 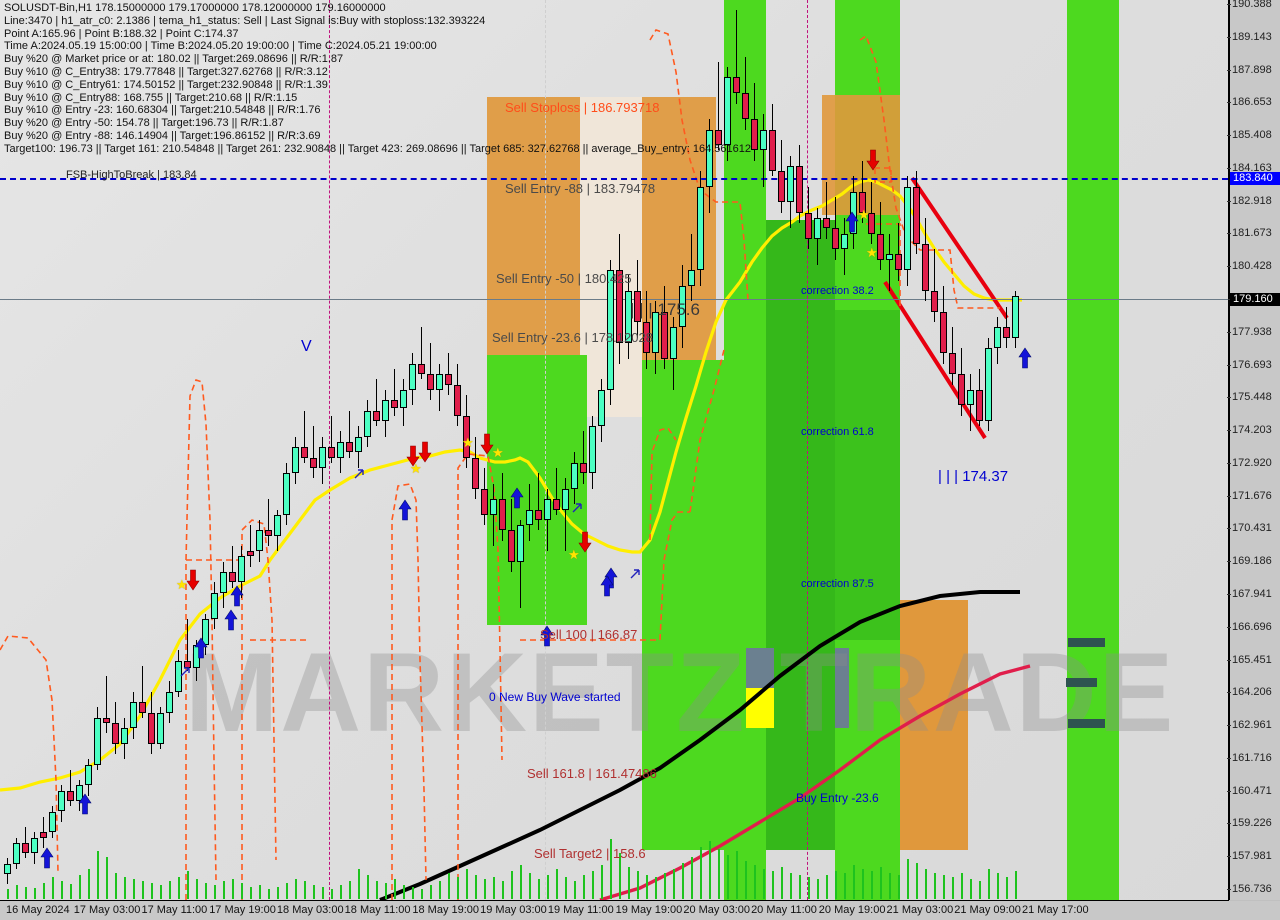 I want to click on price-badge-last: 179.160, so click(x=1255, y=299).